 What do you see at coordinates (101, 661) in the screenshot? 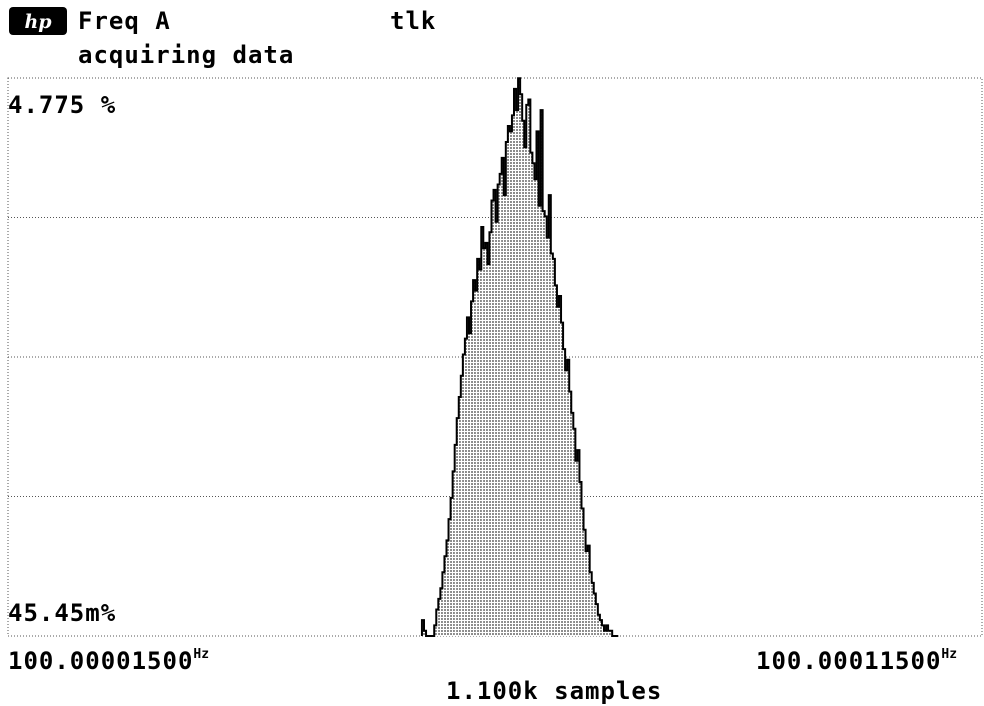
I see `x-axis-min-value: 100.00001500` at bounding box center [101, 661].